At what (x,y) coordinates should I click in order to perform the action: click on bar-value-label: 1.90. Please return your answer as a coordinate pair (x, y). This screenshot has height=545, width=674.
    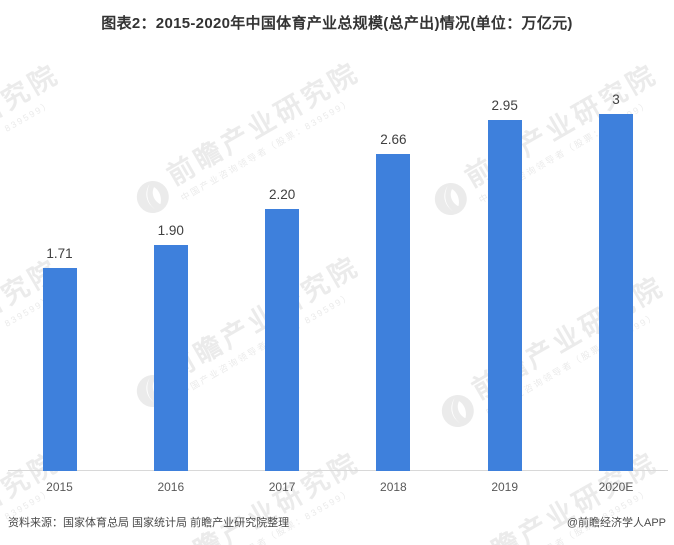
    Looking at the image, I should click on (170, 230).